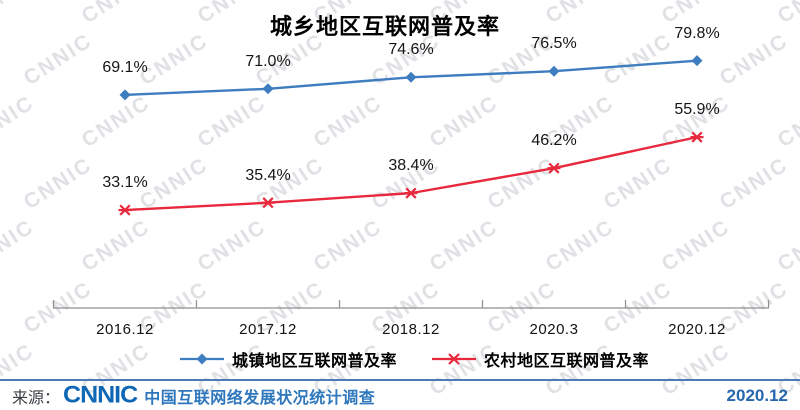  Describe the element at coordinates (411, 166) in the screenshot. I see `data-label: 38.4%` at that location.